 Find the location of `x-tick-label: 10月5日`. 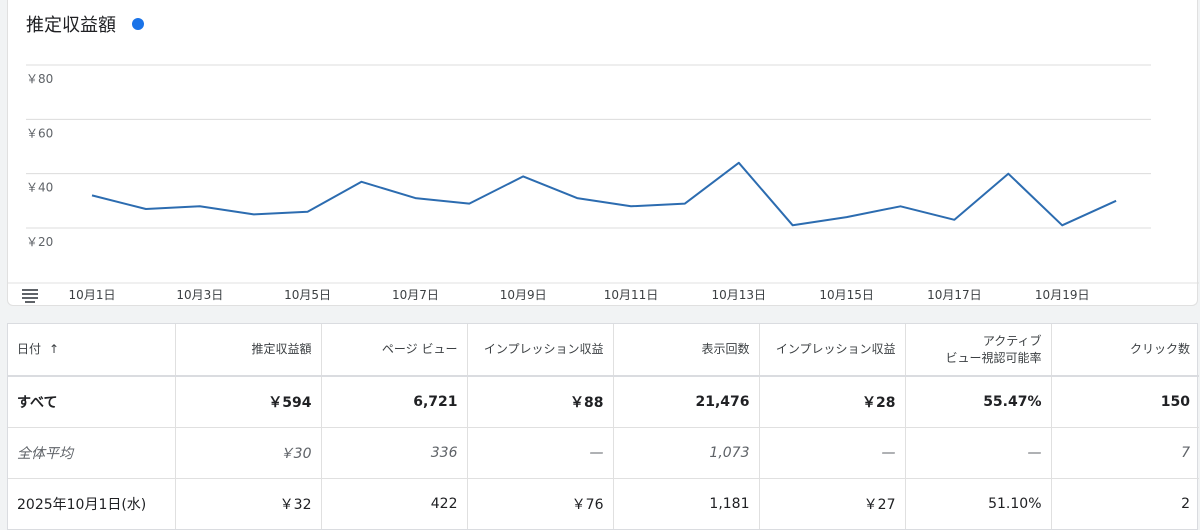

x-tick-label: 10月5日 is located at coordinates (307, 295).